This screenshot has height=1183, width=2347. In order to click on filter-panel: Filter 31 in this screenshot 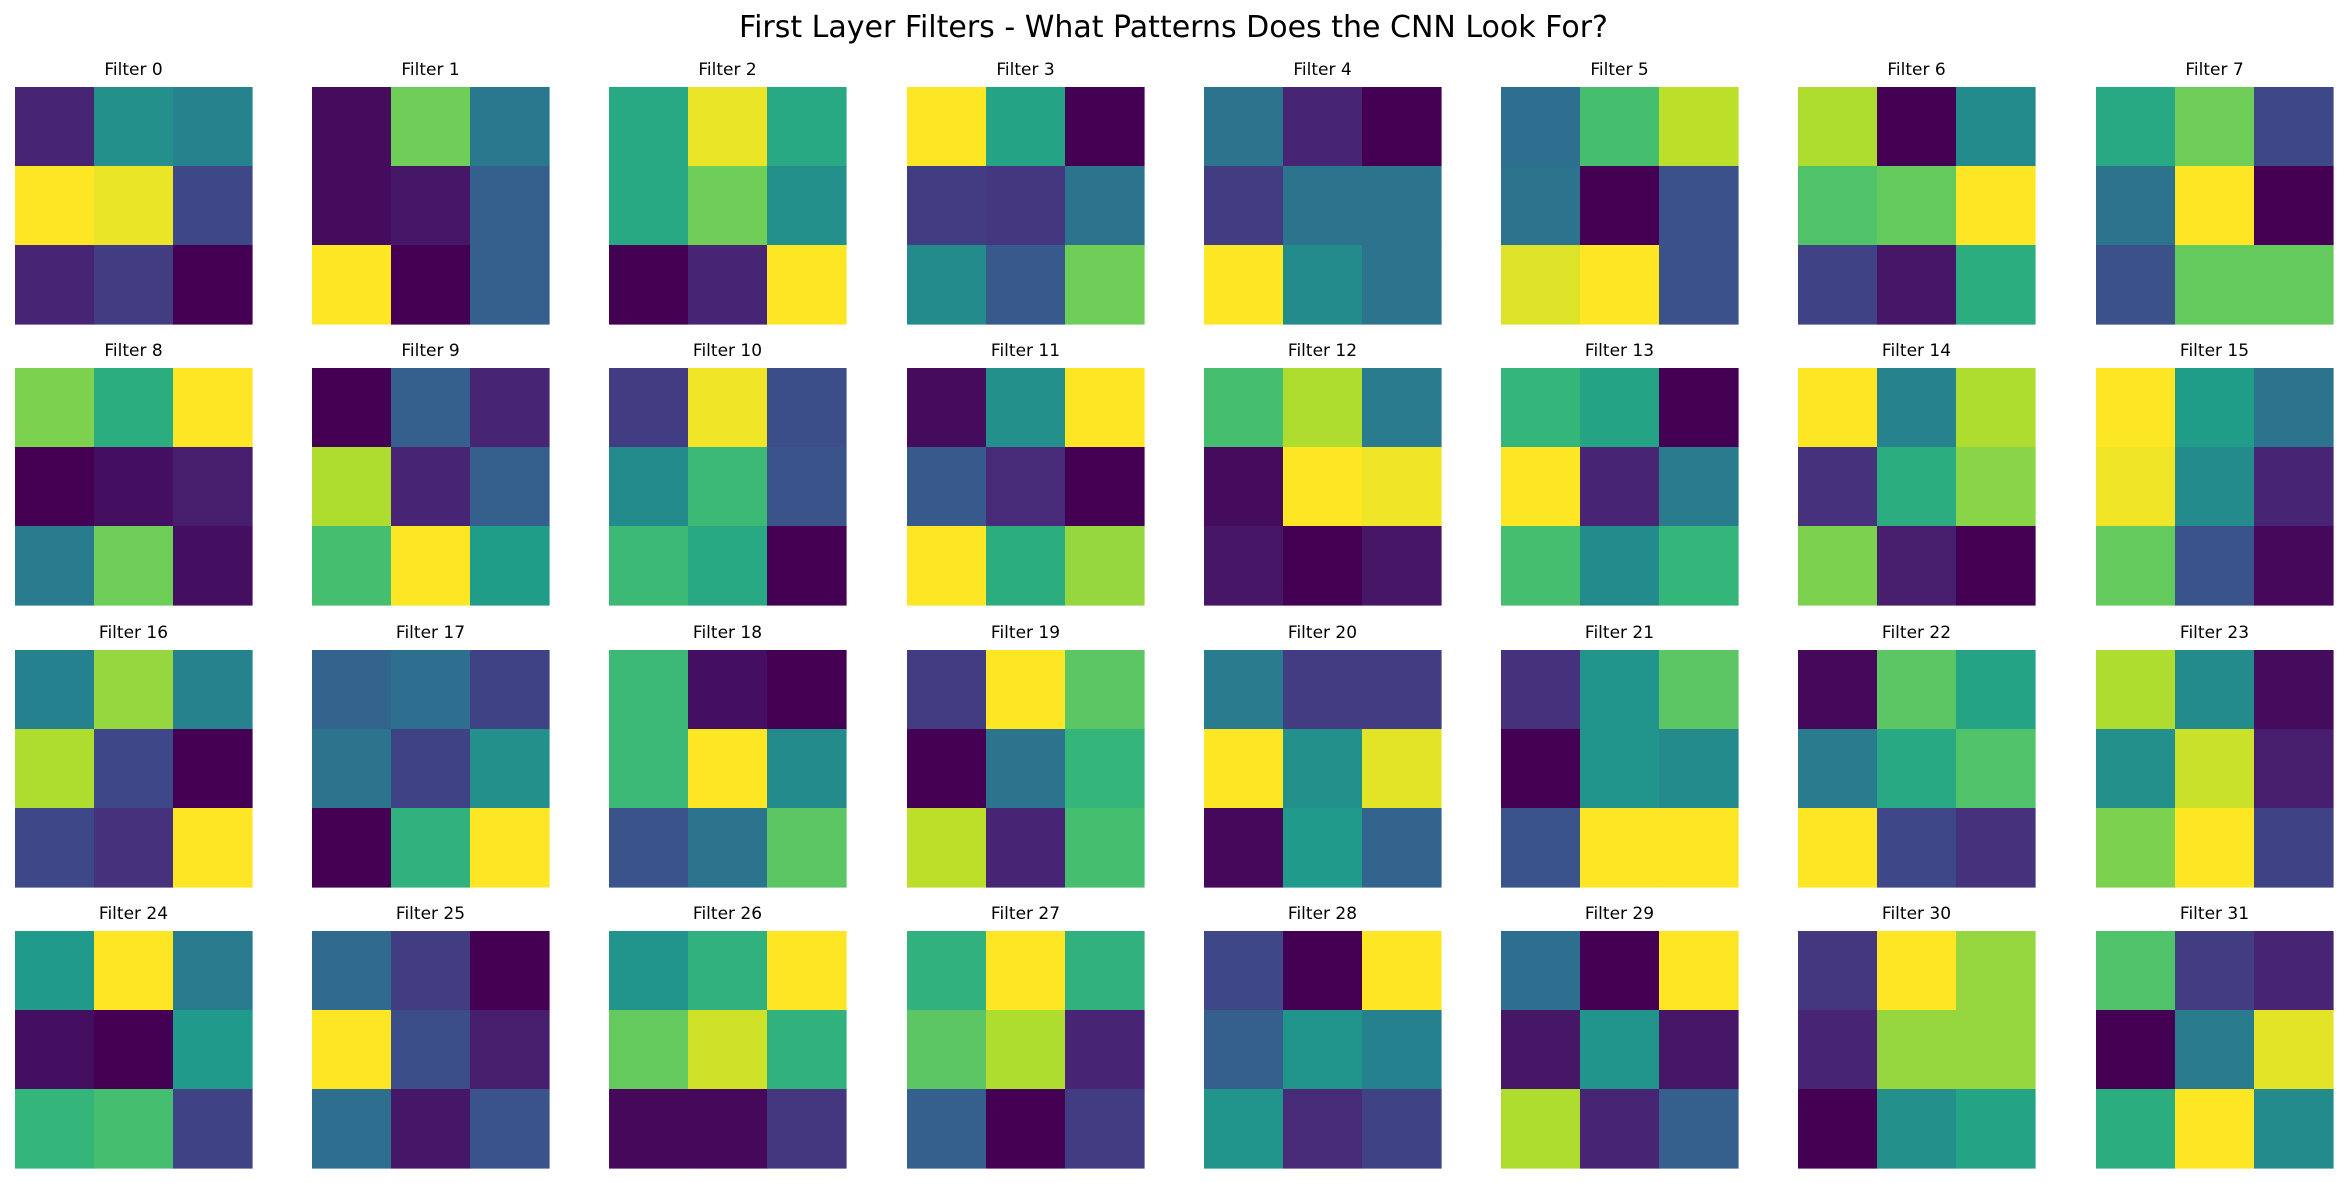, I will do `click(2215, 1036)`.